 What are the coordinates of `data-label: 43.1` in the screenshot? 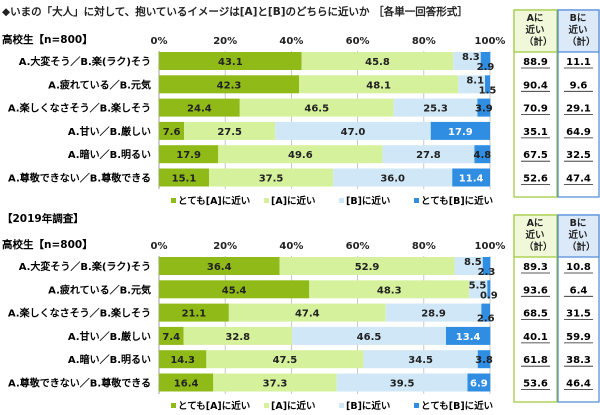 It's located at (230, 62).